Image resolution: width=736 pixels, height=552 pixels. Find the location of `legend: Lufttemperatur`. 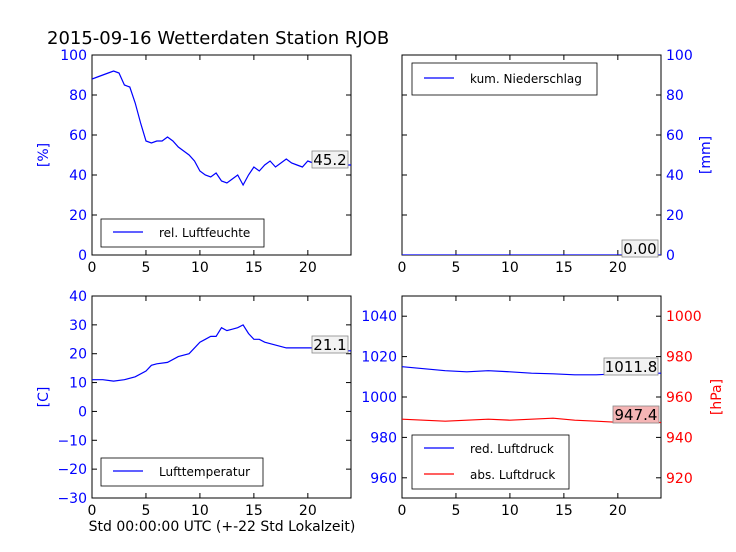

legend: Lufttemperatur is located at coordinates (182, 472).